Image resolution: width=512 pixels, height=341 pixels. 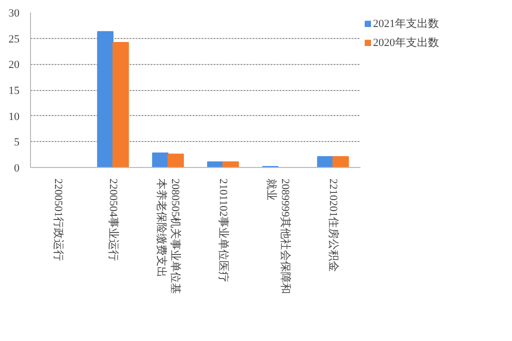 I want to click on y-tick-label: 25, so click(x=14, y=39).